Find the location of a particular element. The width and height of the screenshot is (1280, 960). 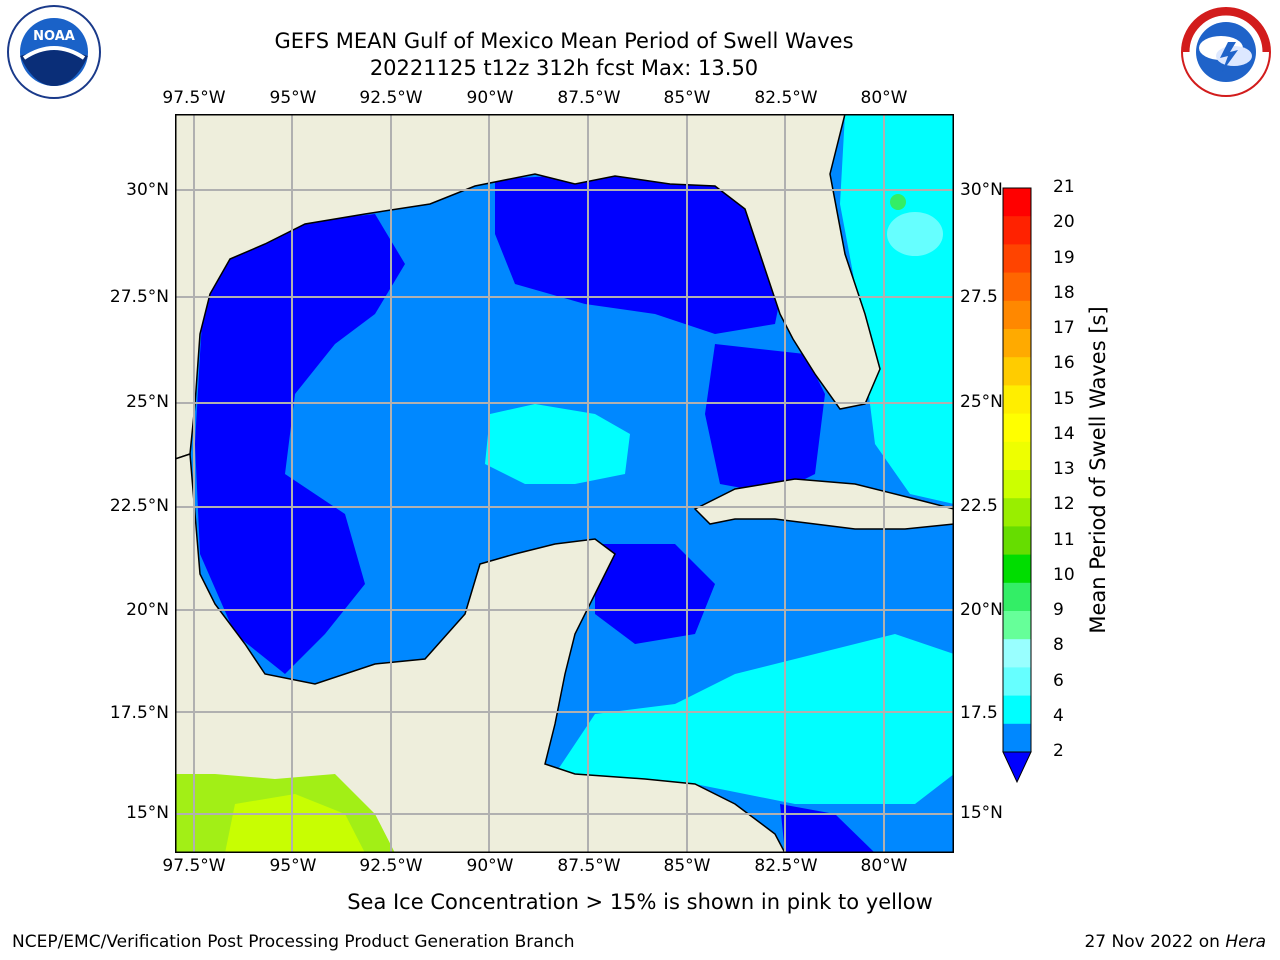

colorbar-tick-label: 15 is located at coordinates (1064, 398).